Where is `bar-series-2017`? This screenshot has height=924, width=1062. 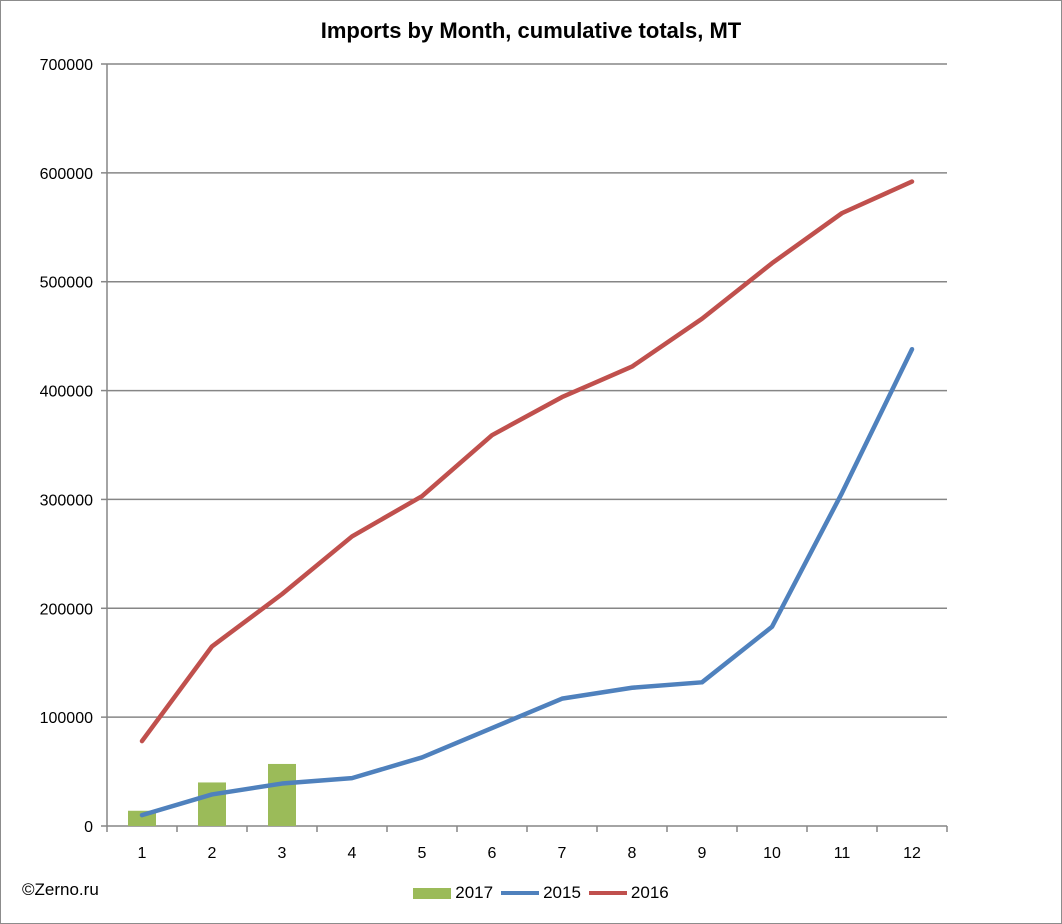
bar-series-2017 is located at coordinates (212, 794).